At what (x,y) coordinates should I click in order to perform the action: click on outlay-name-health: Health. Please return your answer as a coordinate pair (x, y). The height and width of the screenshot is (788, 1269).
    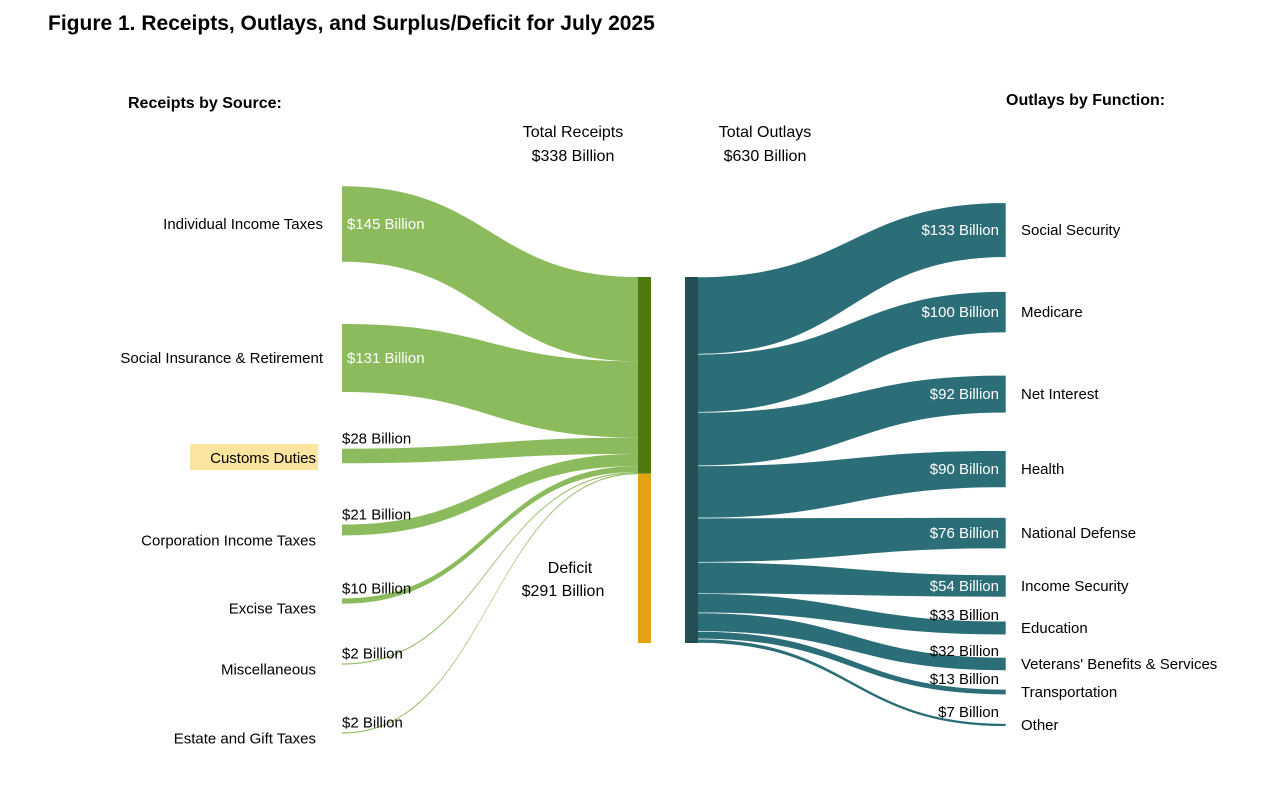
    Looking at the image, I should click on (1042, 469).